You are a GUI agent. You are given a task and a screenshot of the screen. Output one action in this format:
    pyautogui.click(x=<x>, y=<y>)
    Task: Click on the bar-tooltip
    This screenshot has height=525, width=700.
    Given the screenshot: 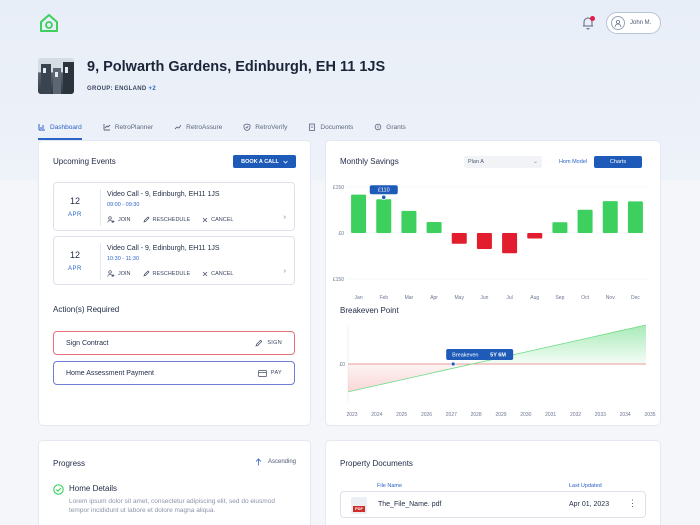 What is the action you would take?
    pyautogui.click(x=383, y=190)
    